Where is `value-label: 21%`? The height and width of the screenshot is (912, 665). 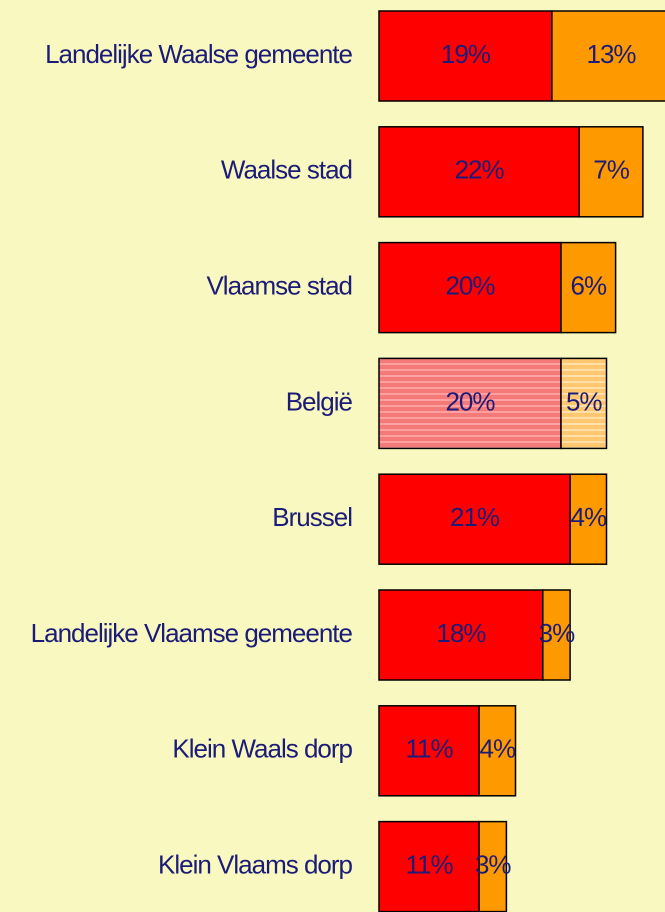 value-label: 21% is located at coordinates (475, 517).